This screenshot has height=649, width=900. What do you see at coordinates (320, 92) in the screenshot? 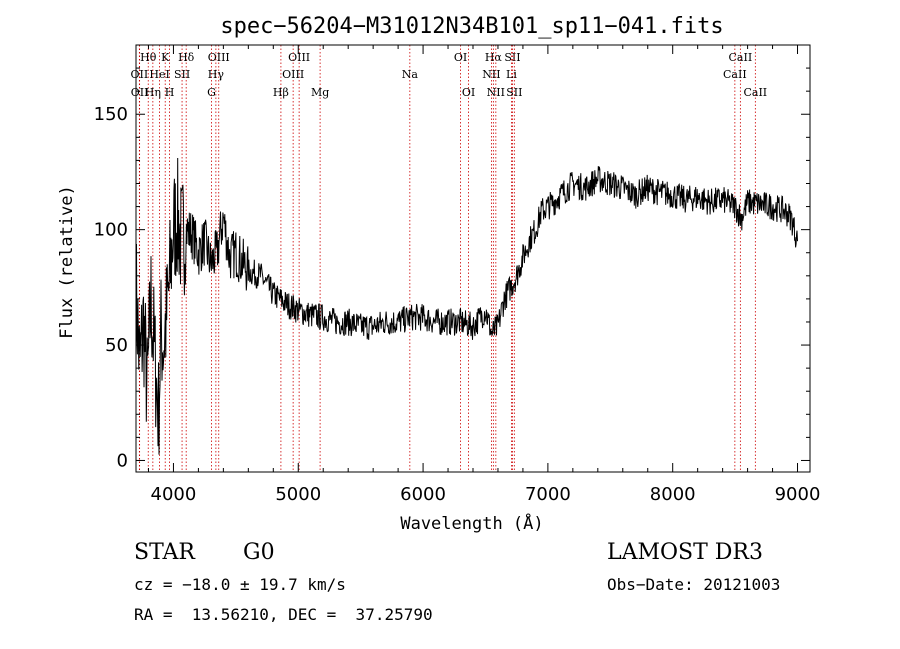
I see `marker-label: Mg` at bounding box center [320, 92].